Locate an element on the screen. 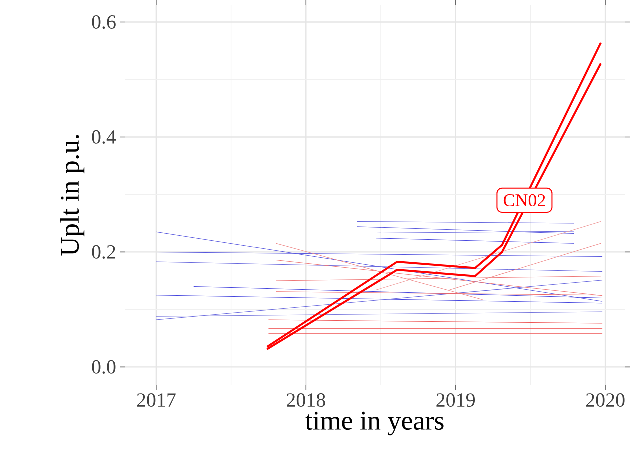 Image resolution: width=644 pixels, height=475 pixels. x-tick-label: 2018 is located at coordinates (306, 401).